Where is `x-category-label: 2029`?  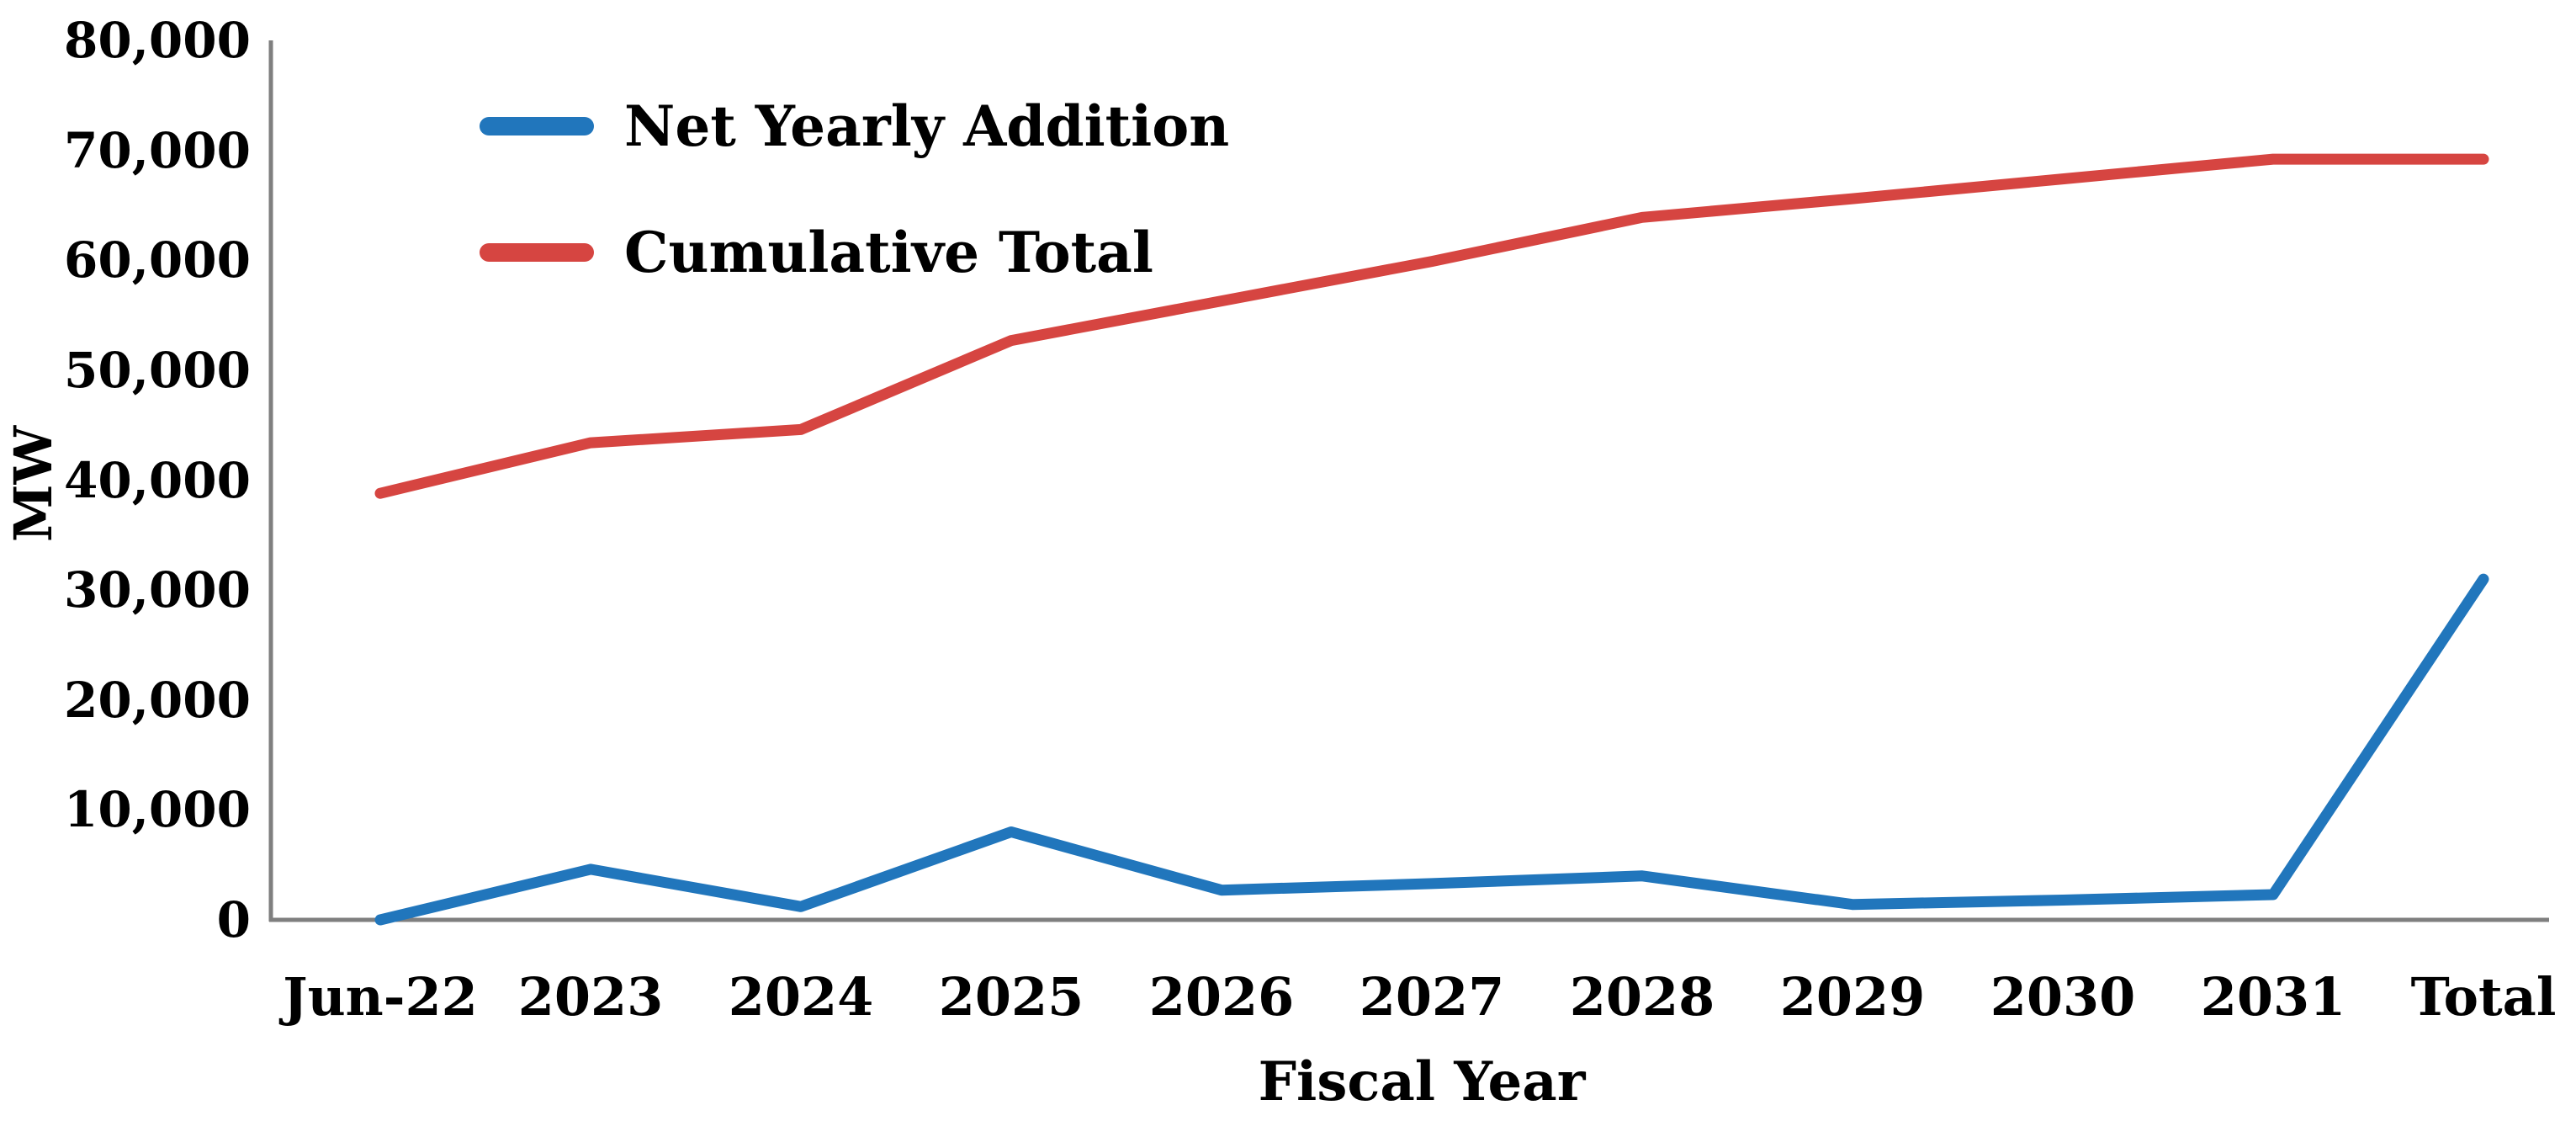 x-category-label: 2029 is located at coordinates (1853, 997).